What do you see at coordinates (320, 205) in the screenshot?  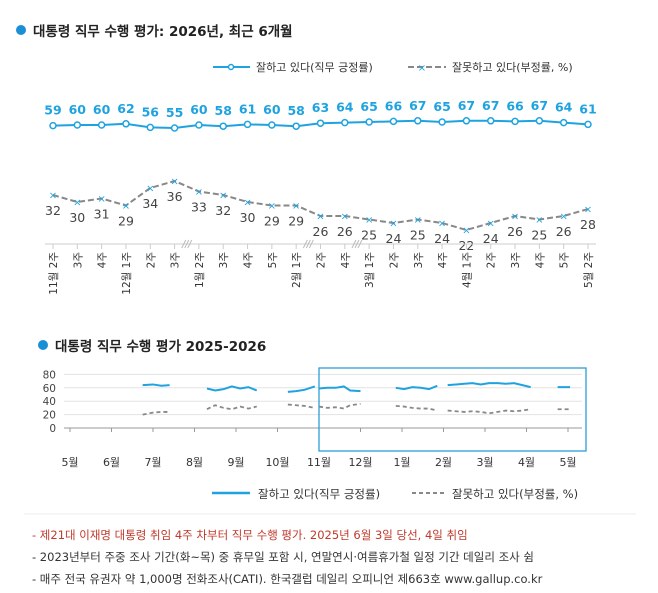 I see `disapprove-series-line` at bounding box center [320, 205].